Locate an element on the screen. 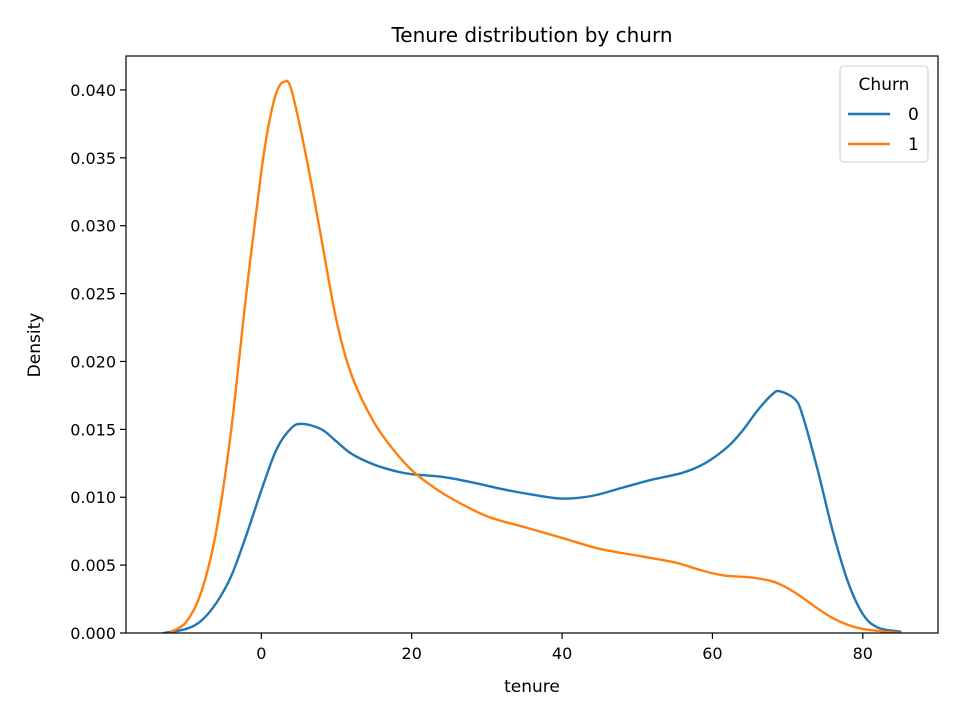  x-tick-label: 0 is located at coordinates (261, 653).